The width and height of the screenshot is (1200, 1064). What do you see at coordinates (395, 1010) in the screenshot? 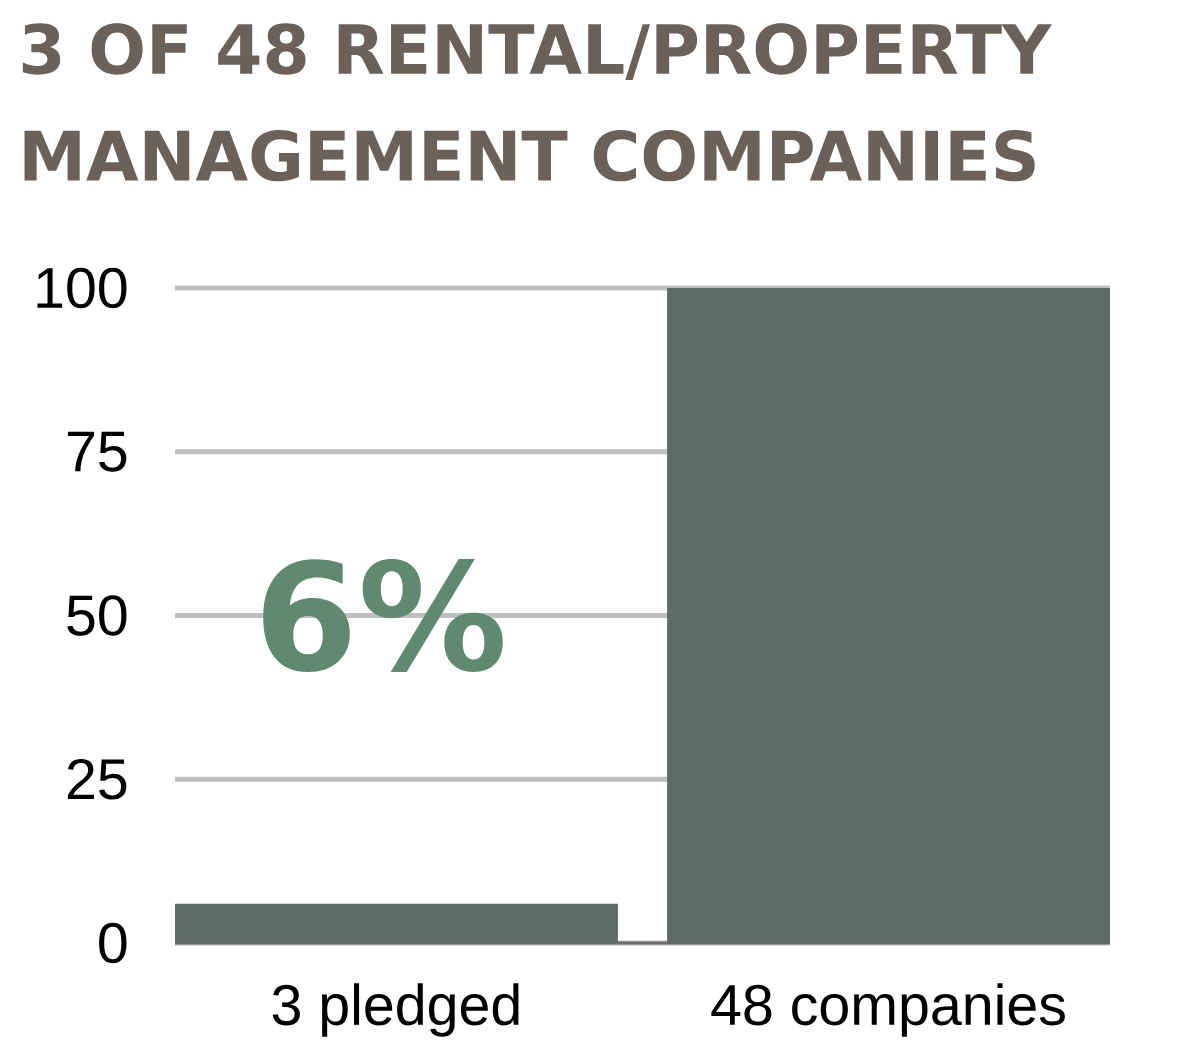
I see `x-tick-label: 3 pledged` at bounding box center [395, 1010].